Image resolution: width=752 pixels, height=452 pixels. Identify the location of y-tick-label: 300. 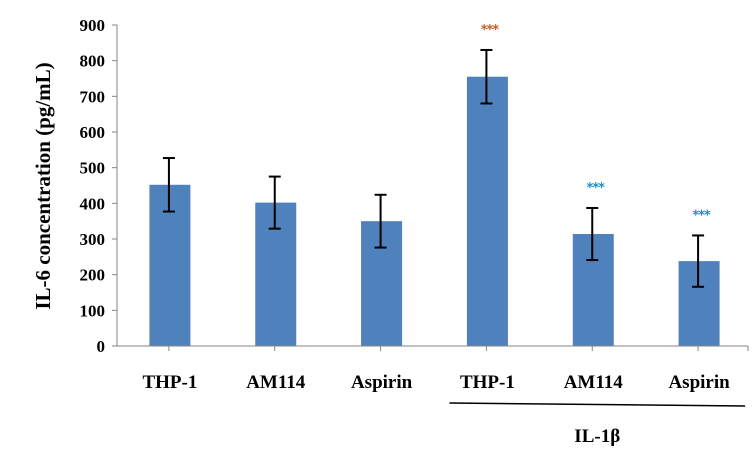
(93, 239).